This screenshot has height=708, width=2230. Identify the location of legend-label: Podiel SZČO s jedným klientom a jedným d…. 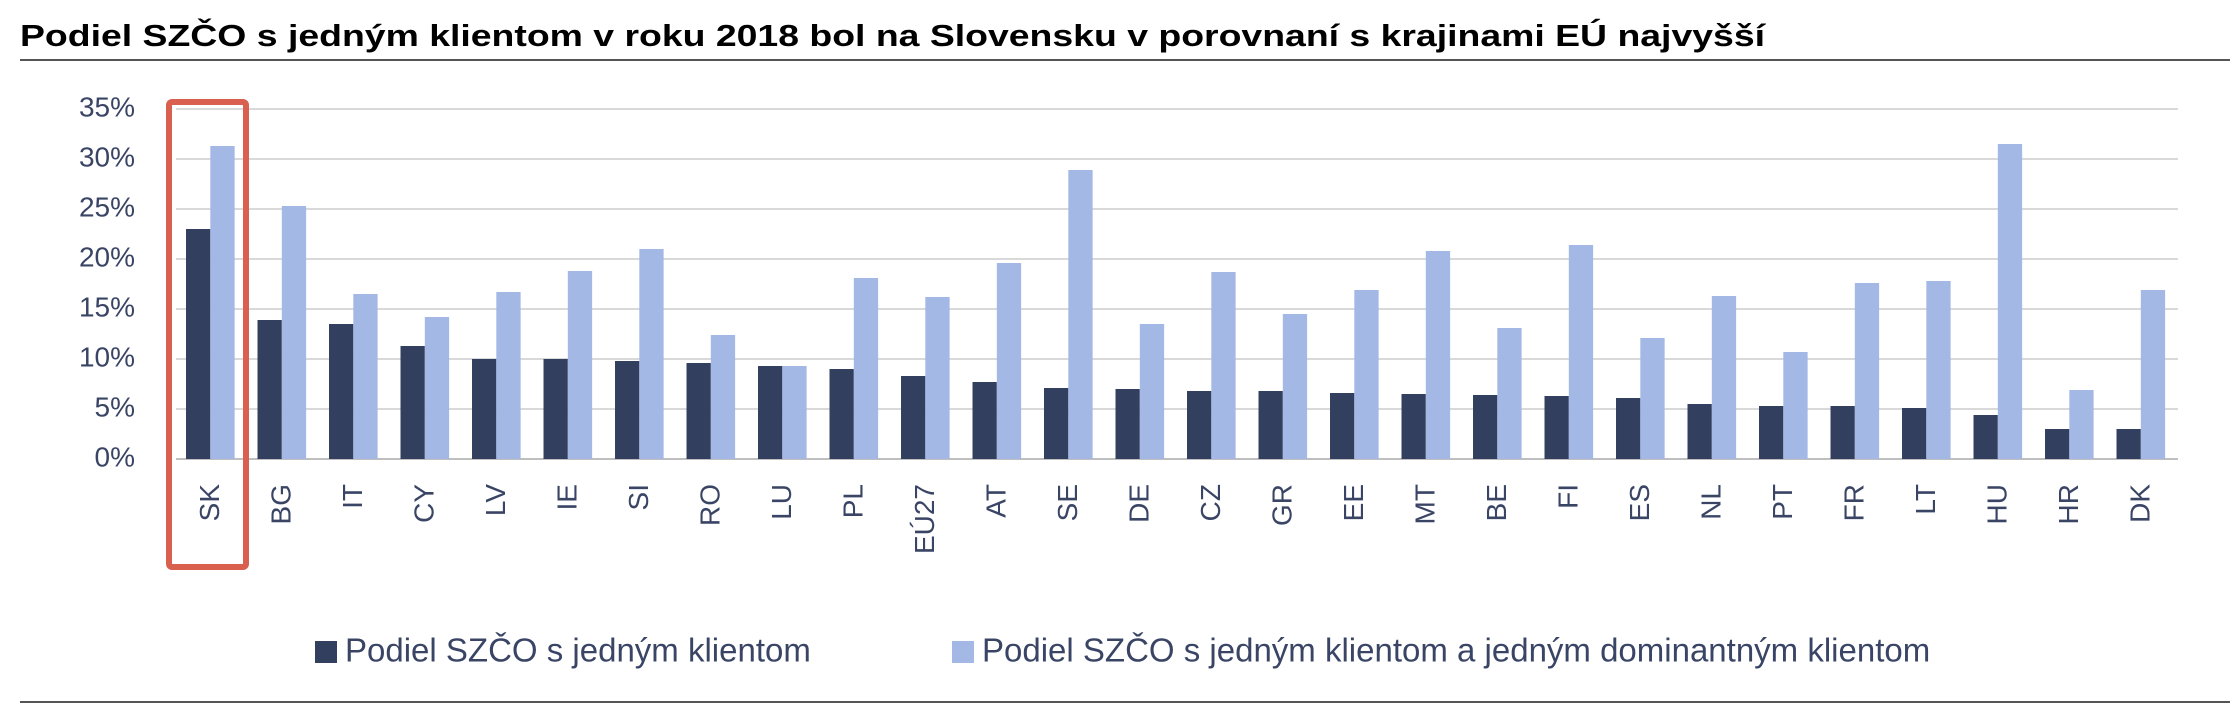
(1456, 650).